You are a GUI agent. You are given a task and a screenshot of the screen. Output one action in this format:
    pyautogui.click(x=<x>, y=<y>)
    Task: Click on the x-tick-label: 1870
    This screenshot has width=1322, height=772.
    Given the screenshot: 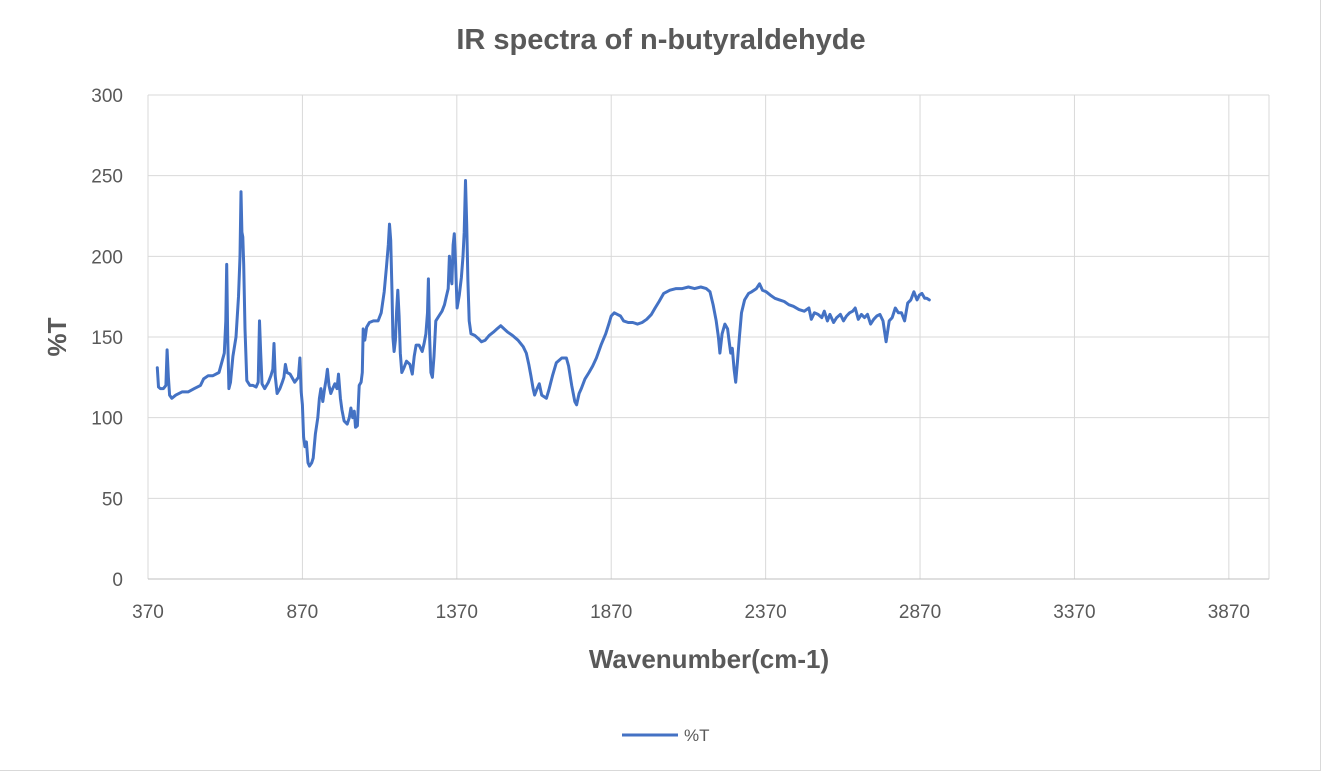 What is the action you would take?
    pyautogui.click(x=611, y=612)
    